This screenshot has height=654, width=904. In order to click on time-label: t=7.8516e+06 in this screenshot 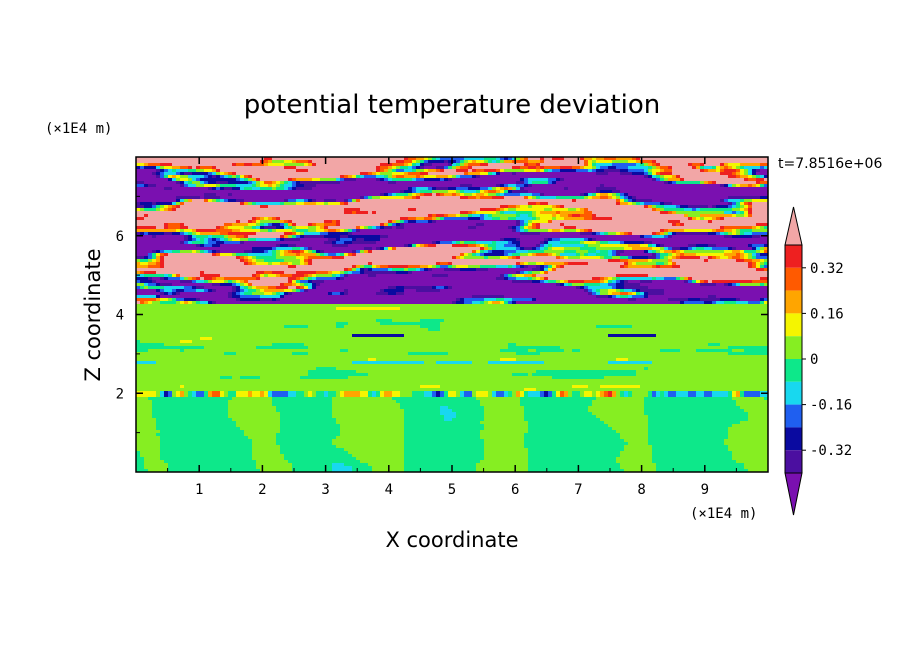, I will do `click(830, 164)`.